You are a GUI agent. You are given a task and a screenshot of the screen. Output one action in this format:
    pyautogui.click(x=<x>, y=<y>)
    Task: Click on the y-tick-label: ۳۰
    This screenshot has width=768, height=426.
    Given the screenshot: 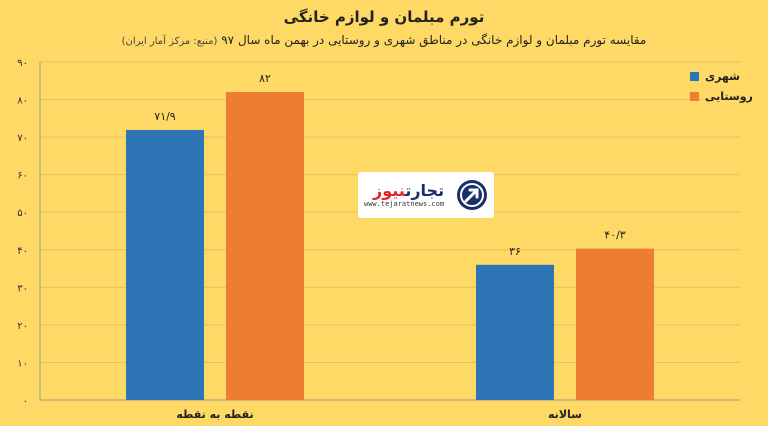 What is the action you would take?
    pyautogui.click(x=22, y=288)
    